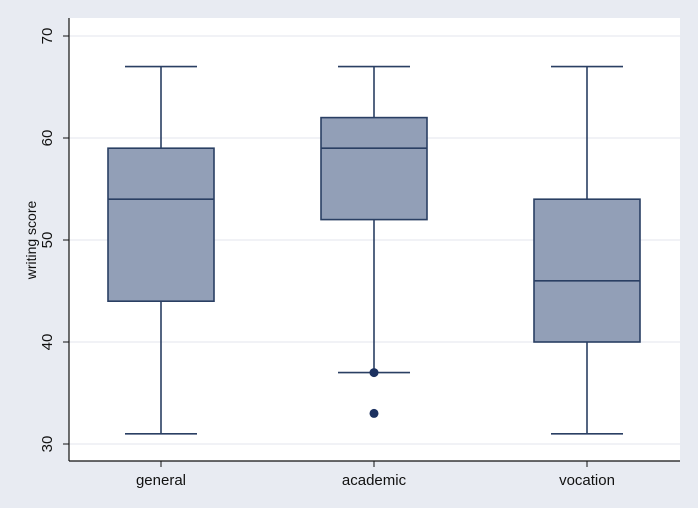 This screenshot has height=508, width=698. Describe the element at coordinates (31, 241) in the screenshot. I see `y-axis-title: writing score` at that location.